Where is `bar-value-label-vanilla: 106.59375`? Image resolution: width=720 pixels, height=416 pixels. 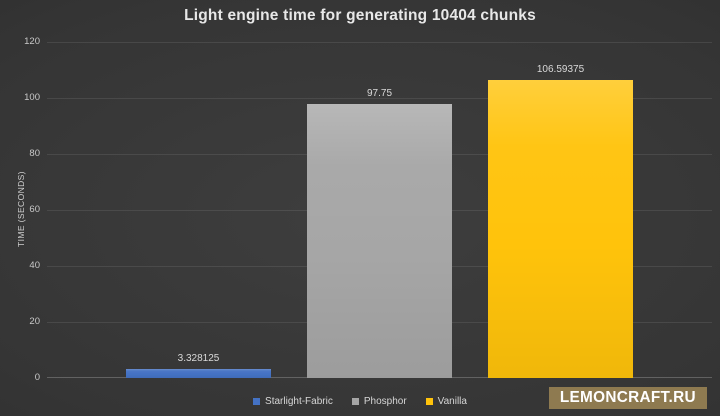
bar-value-label-vanilla: 106.59375 is located at coordinates (560, 69).